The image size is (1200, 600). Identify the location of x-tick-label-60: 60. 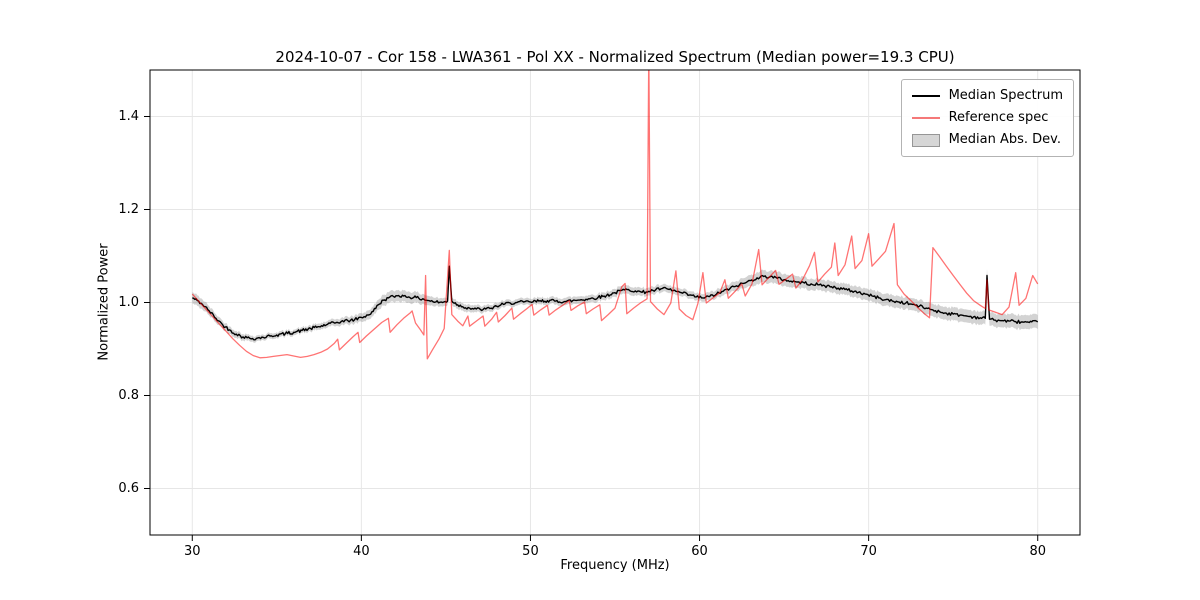
(699, 551).